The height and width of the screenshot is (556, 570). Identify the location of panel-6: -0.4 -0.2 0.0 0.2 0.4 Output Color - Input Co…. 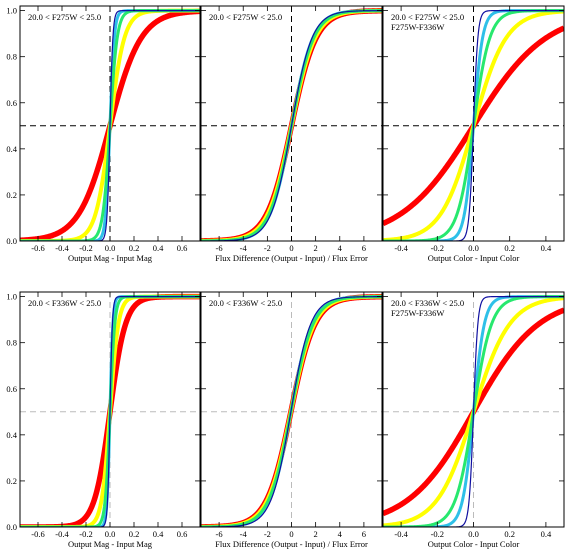
(473, 420).